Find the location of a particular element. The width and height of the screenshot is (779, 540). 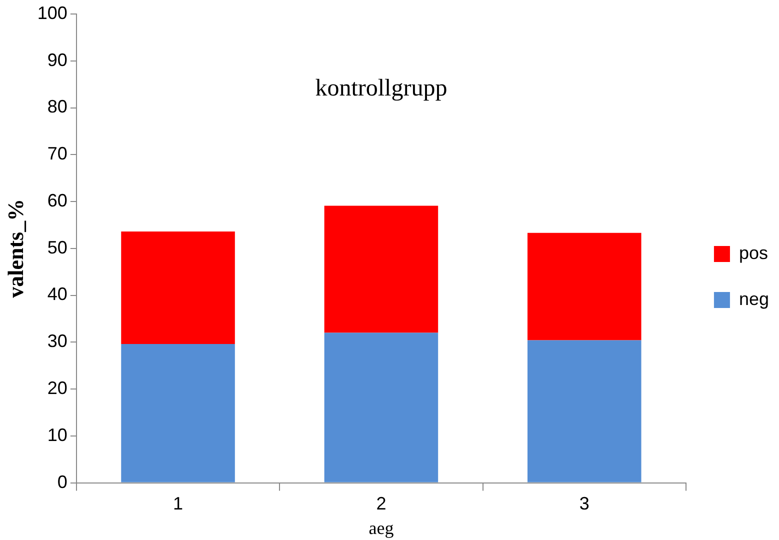

y-tick-label: 30 is located at coordinates (57, 341).